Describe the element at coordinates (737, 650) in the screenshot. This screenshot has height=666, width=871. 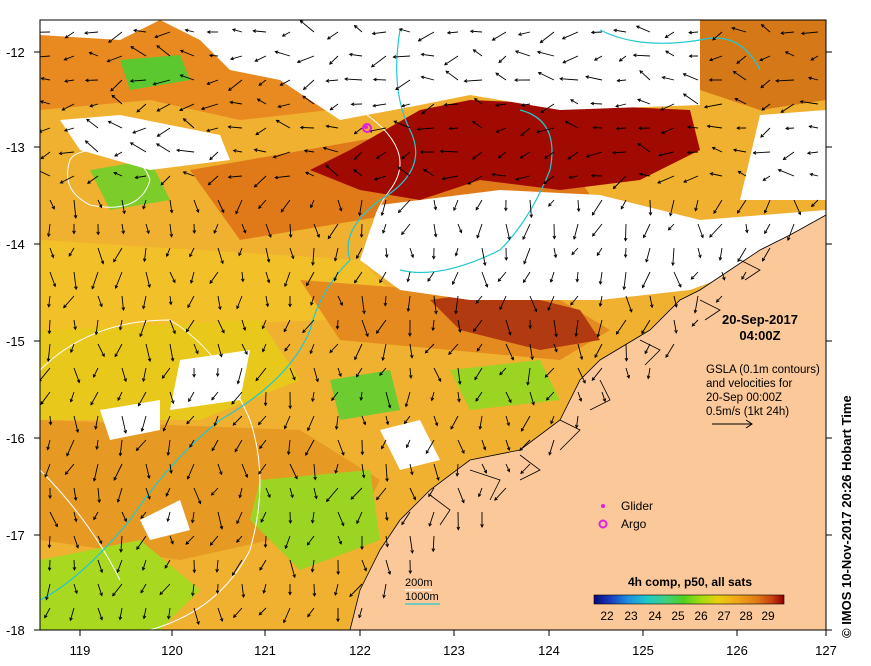
I see `lon-tick-label: 126` at that location.